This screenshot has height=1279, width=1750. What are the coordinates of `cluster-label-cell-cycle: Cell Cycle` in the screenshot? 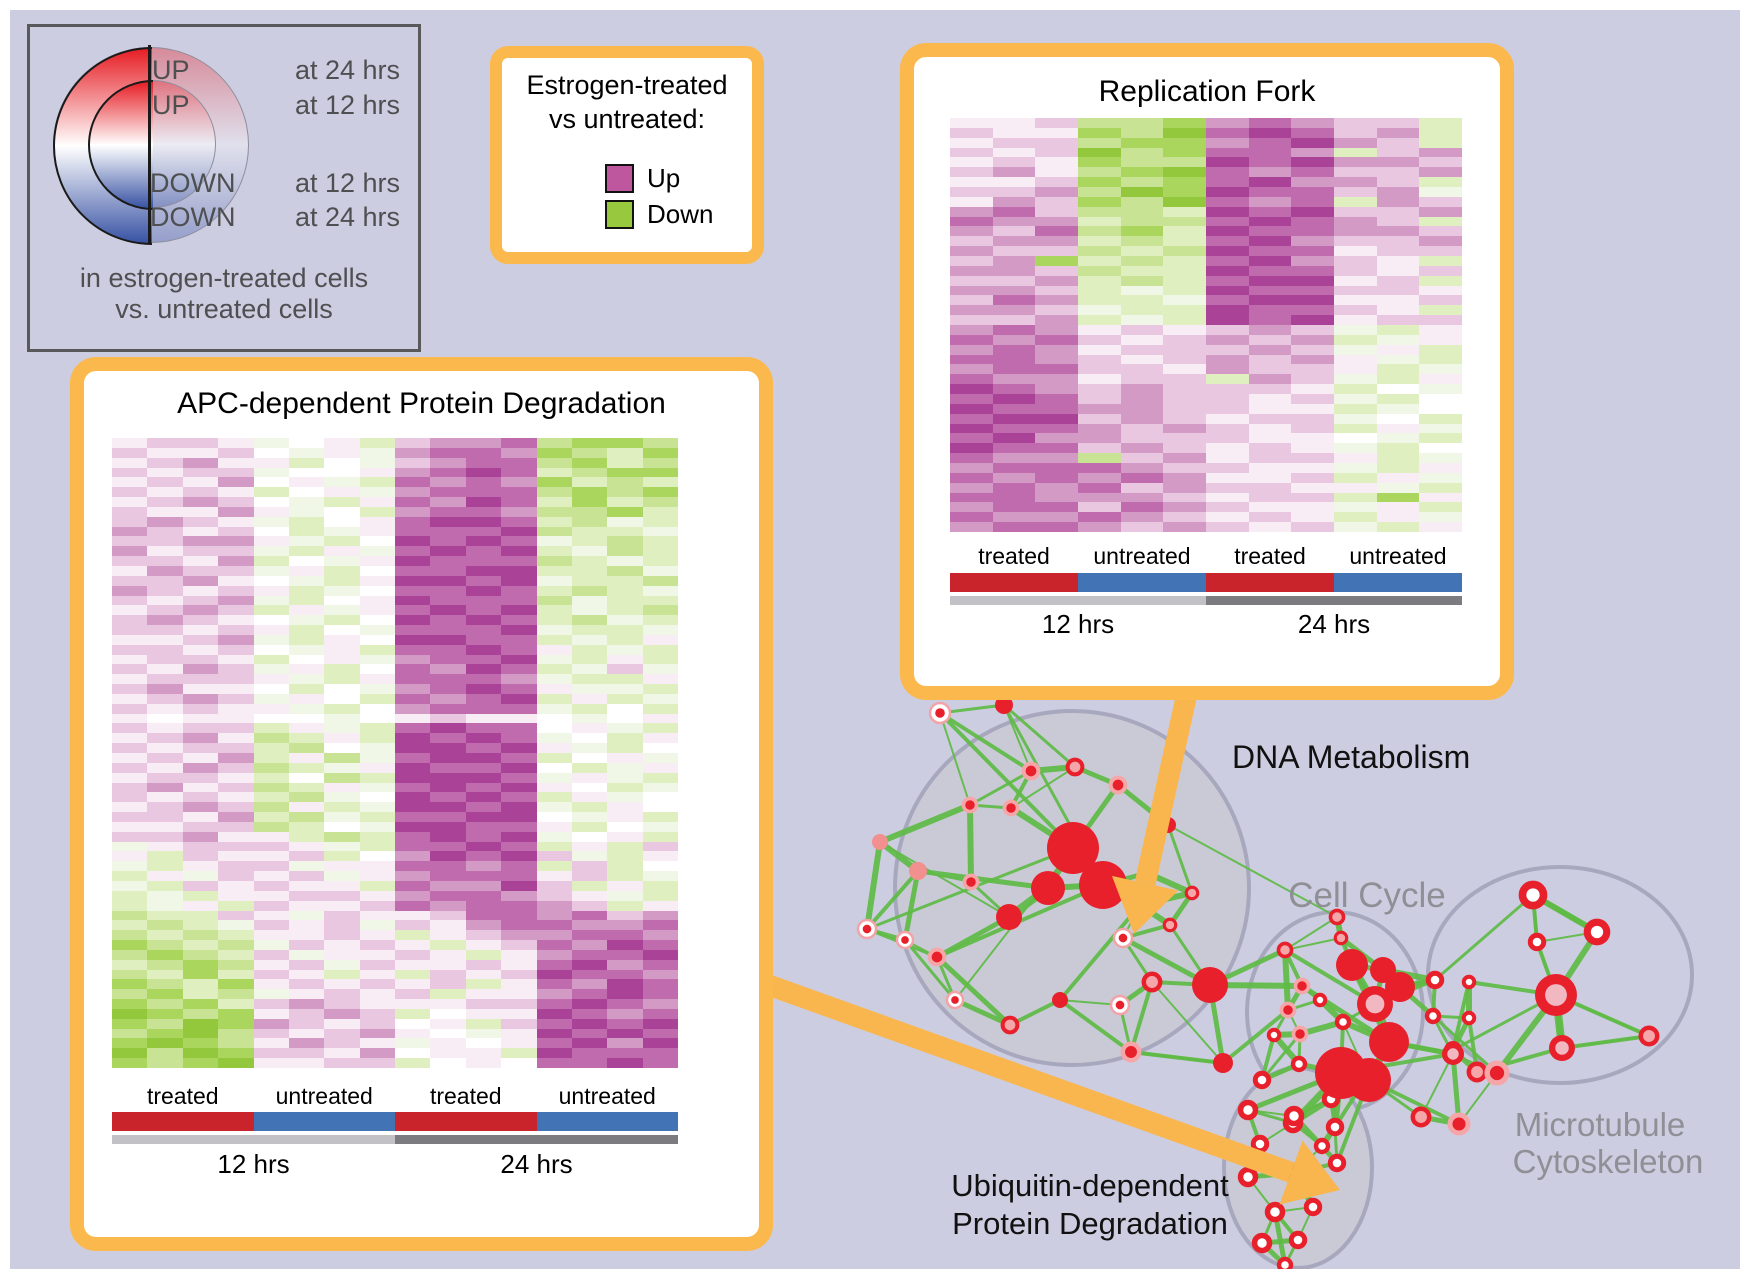 It's located at (1367, 895).